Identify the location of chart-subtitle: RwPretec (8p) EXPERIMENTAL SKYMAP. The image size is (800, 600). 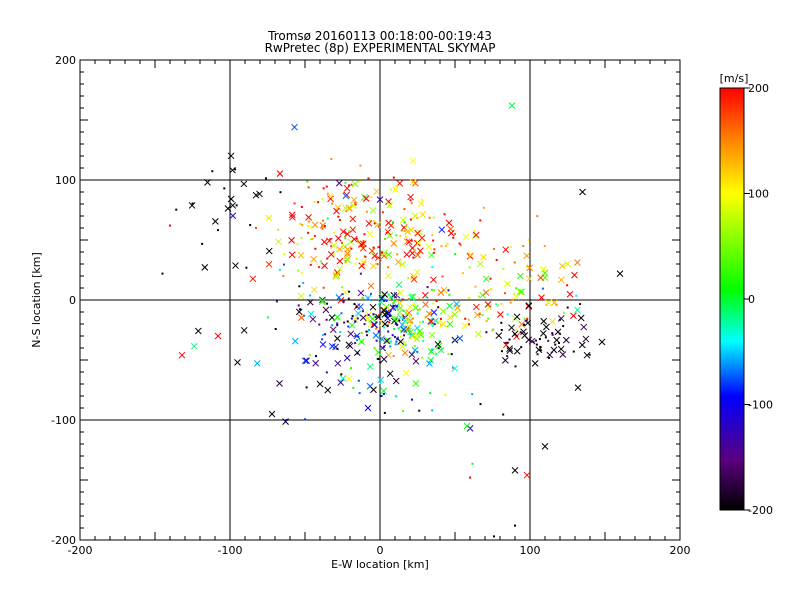
(380, 48).